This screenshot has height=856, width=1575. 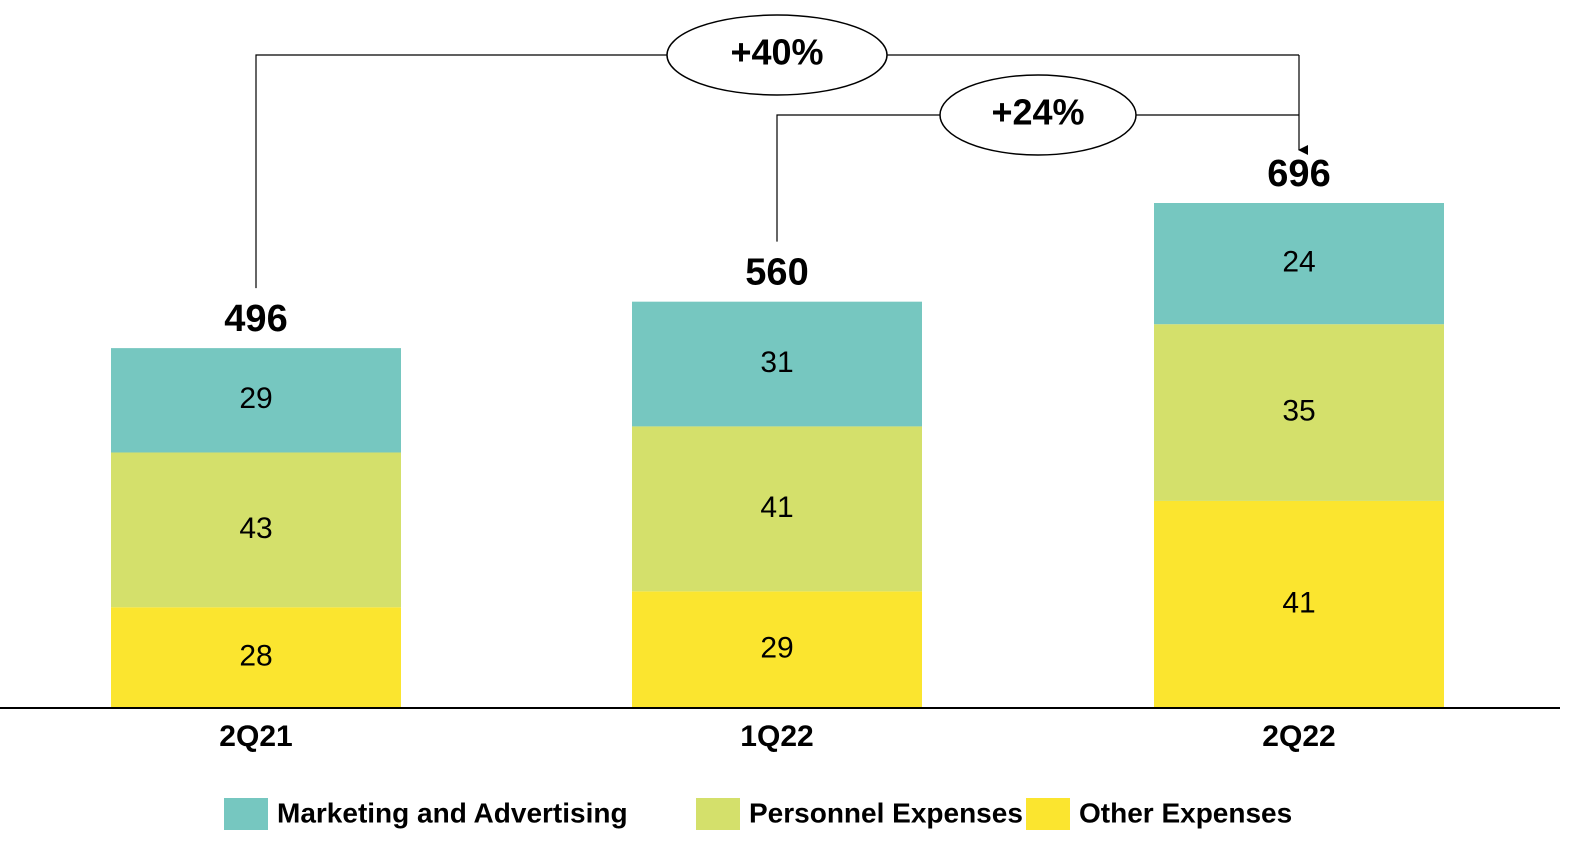 What do you see at coordinates (1298, 174) in the screenshot?
I see `total-label: 696` at bounding box center [1298, 174].